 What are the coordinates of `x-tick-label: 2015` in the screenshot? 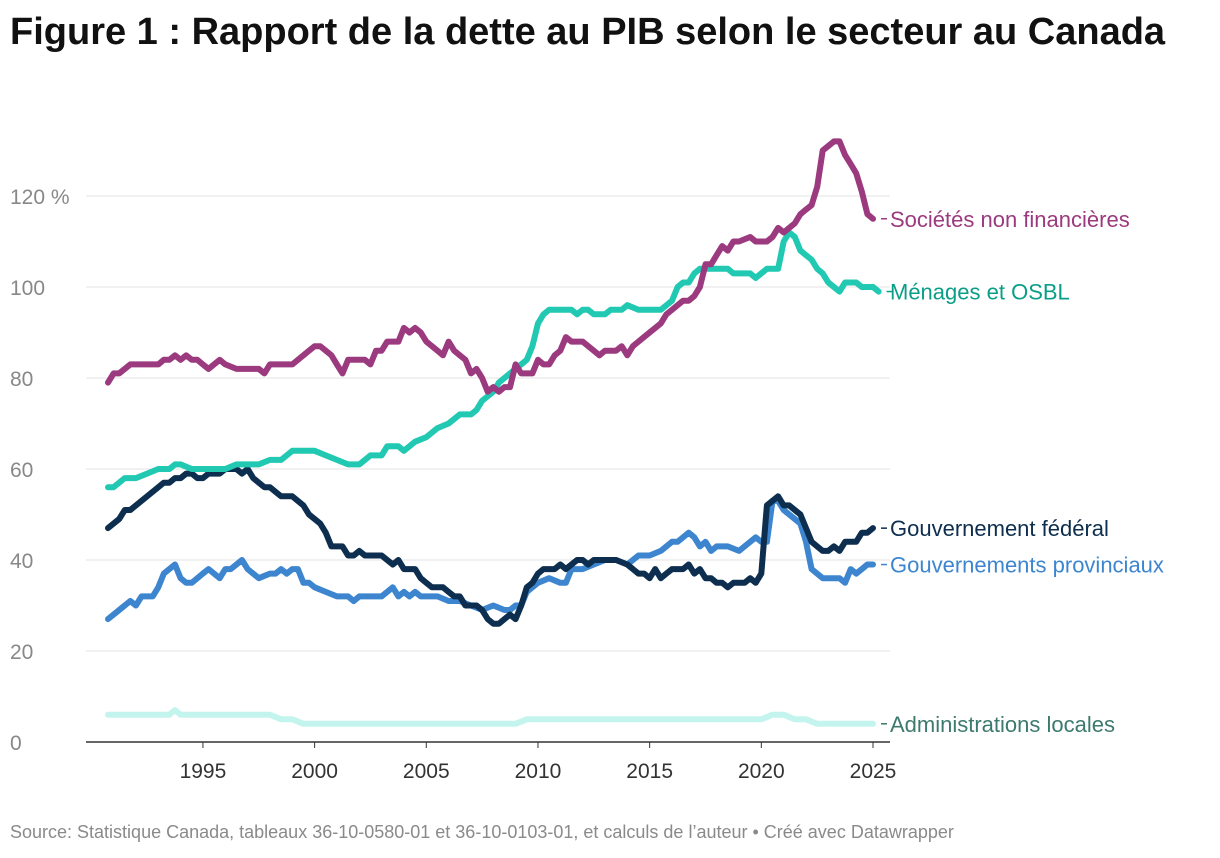 It's located at (649, 771).